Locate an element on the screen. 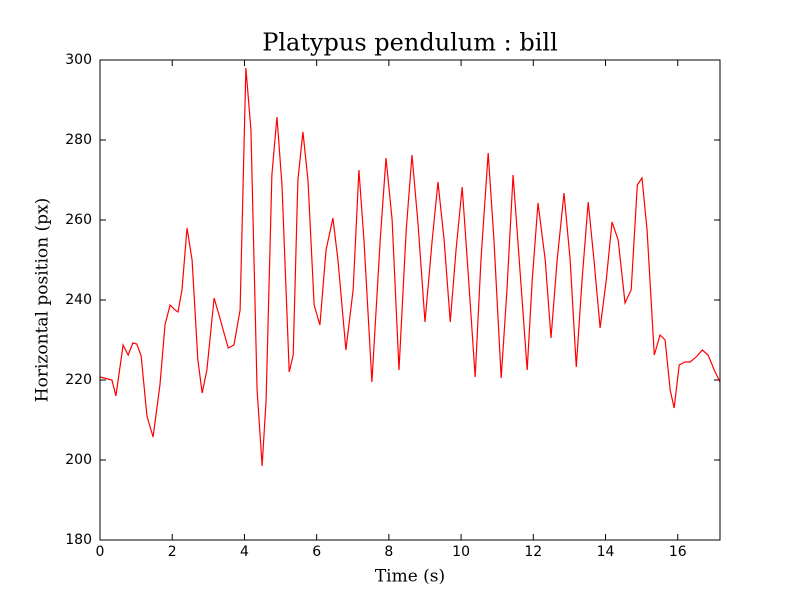 This screenshot has width=800, height=600. y-axis-label: Horizontal position (px) is located at coordinates (43, 300).